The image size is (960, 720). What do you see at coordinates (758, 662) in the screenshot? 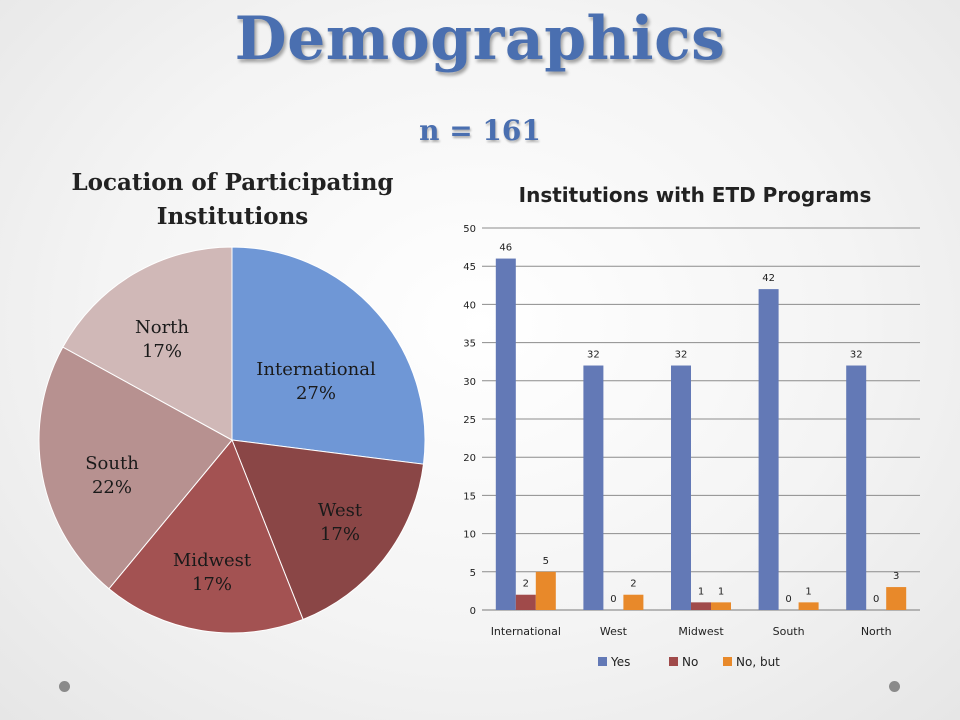
I see `legend-label-no-but: No, but` at bounding box center [758, 662].